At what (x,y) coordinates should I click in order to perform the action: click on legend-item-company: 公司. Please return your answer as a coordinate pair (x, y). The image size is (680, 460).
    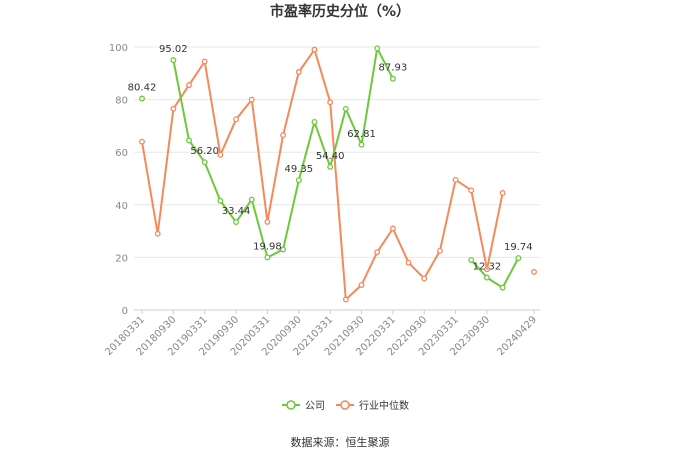
    Looking at the image, I should click on (303, 406).